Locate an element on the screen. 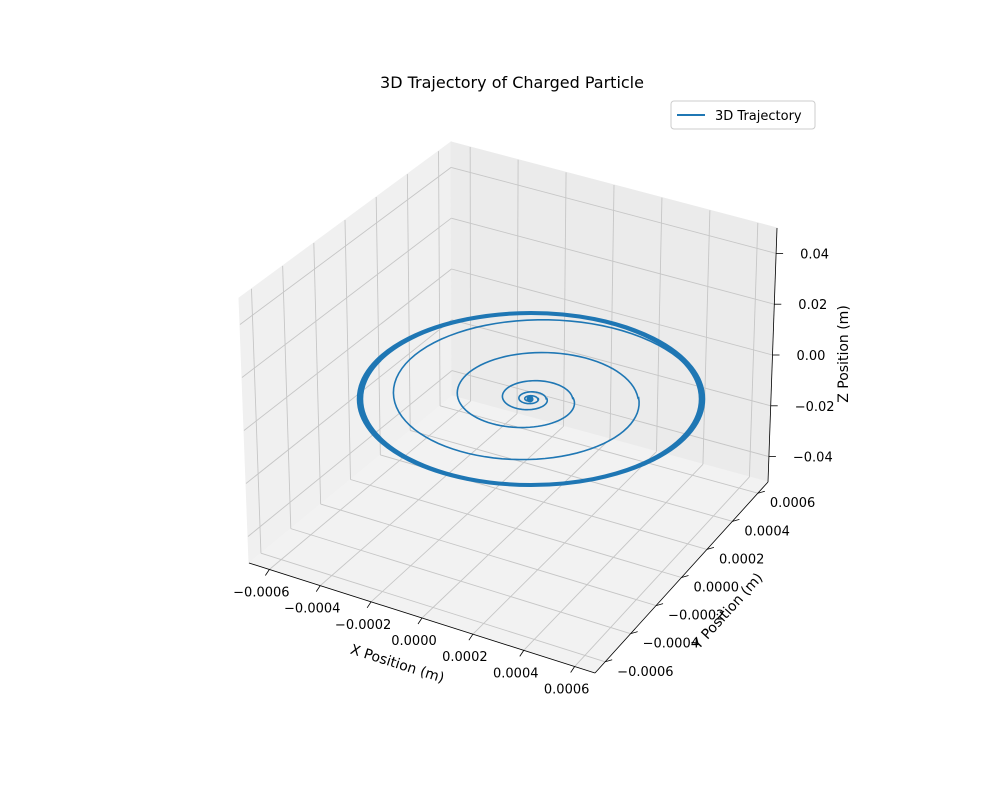  z-tick-label: 0.04 is located at coordinates (814, 254).